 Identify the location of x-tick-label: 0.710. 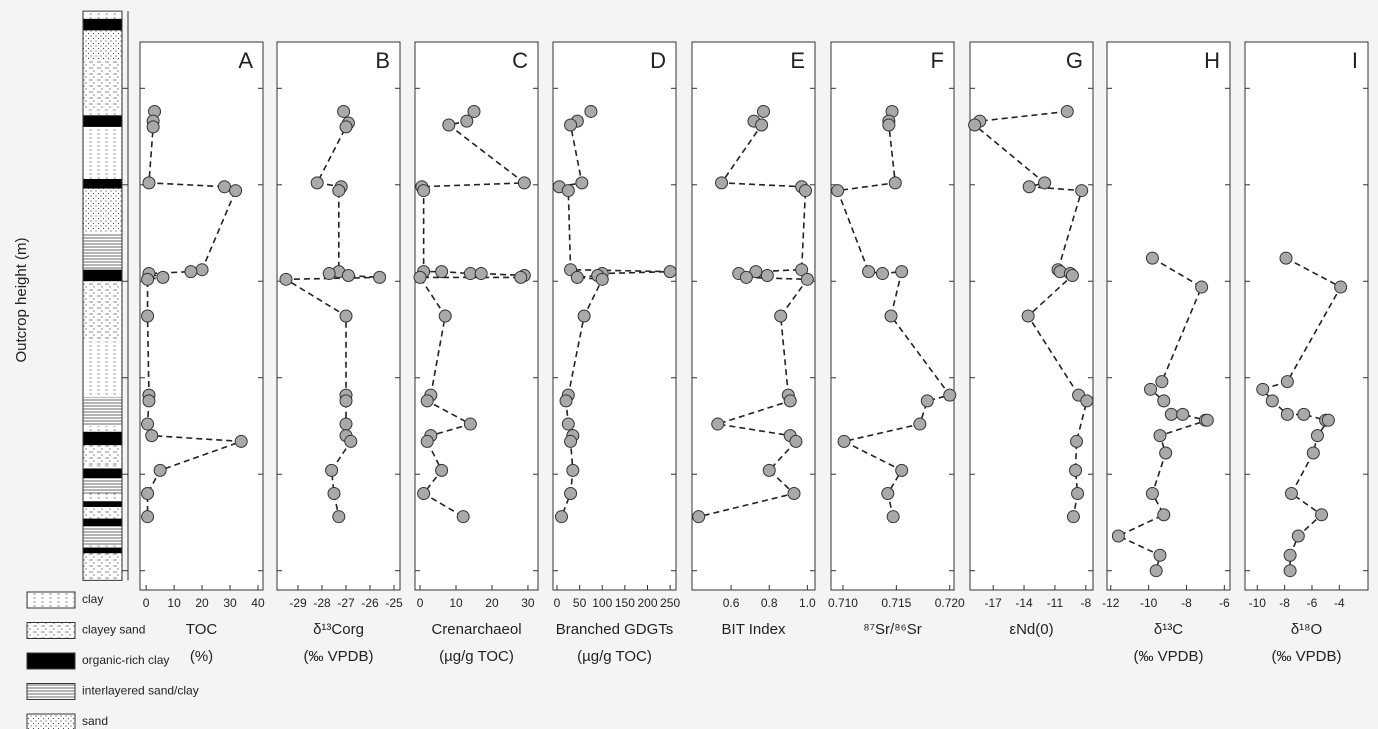
(843, 603).